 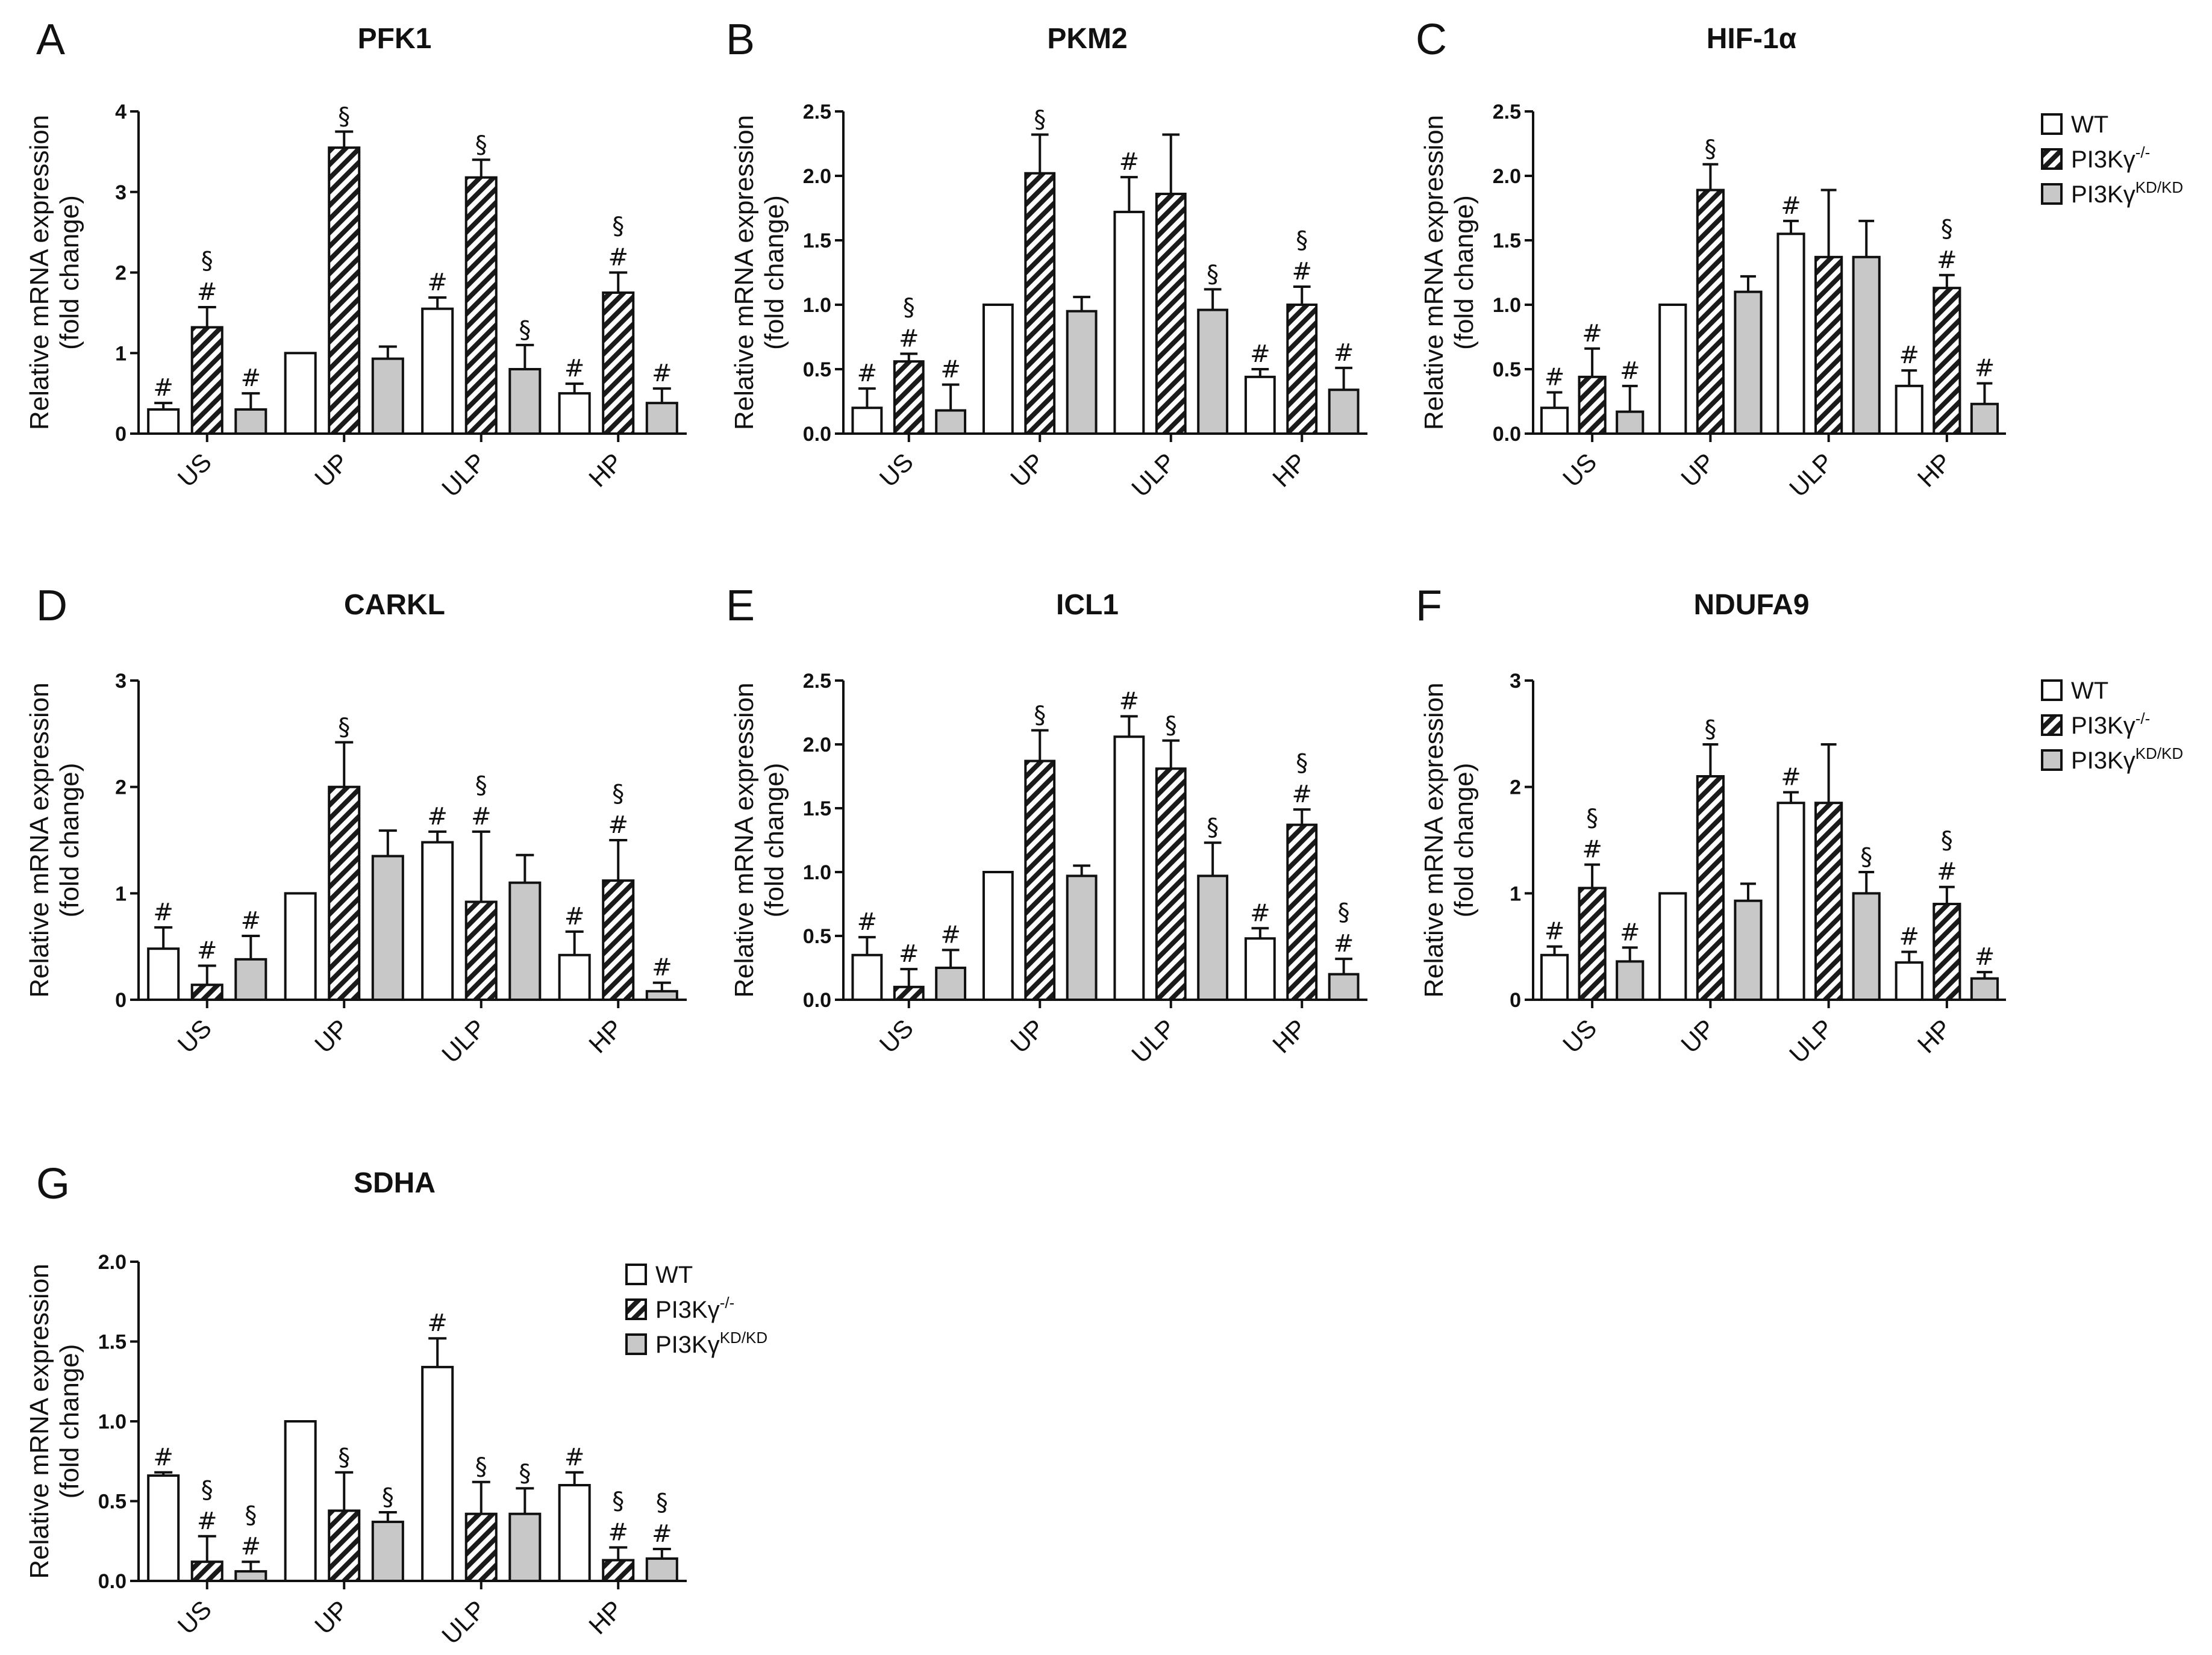 I want to click on legend-label-ko: PI3Kγ-/-, so click(x=694, y=1308).